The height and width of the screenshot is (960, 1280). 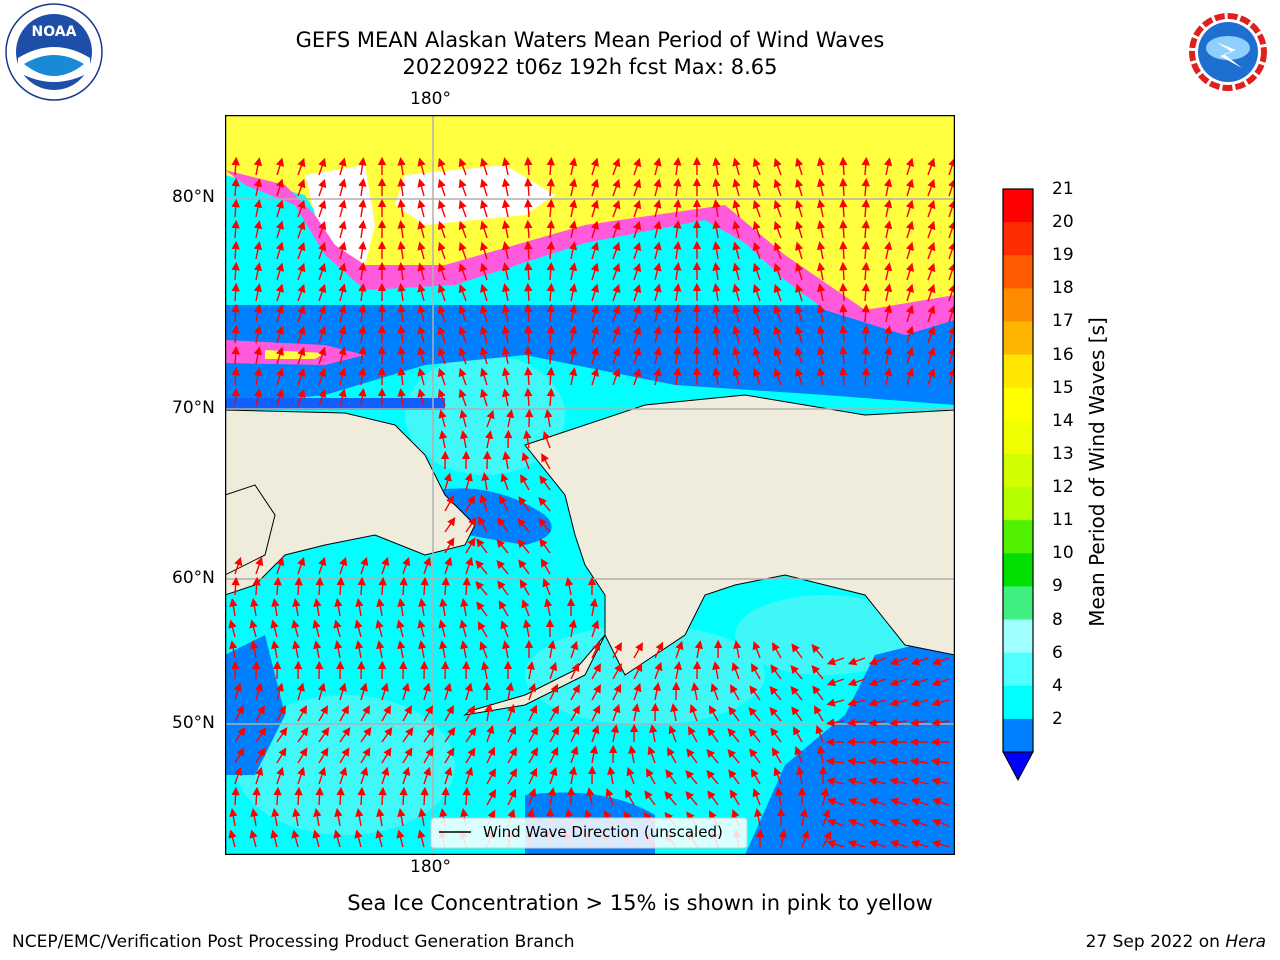 What do you see at coordinates (1228, 52) in the screenshot?
I see `nws-logo` at bounding box center [1228, 52].